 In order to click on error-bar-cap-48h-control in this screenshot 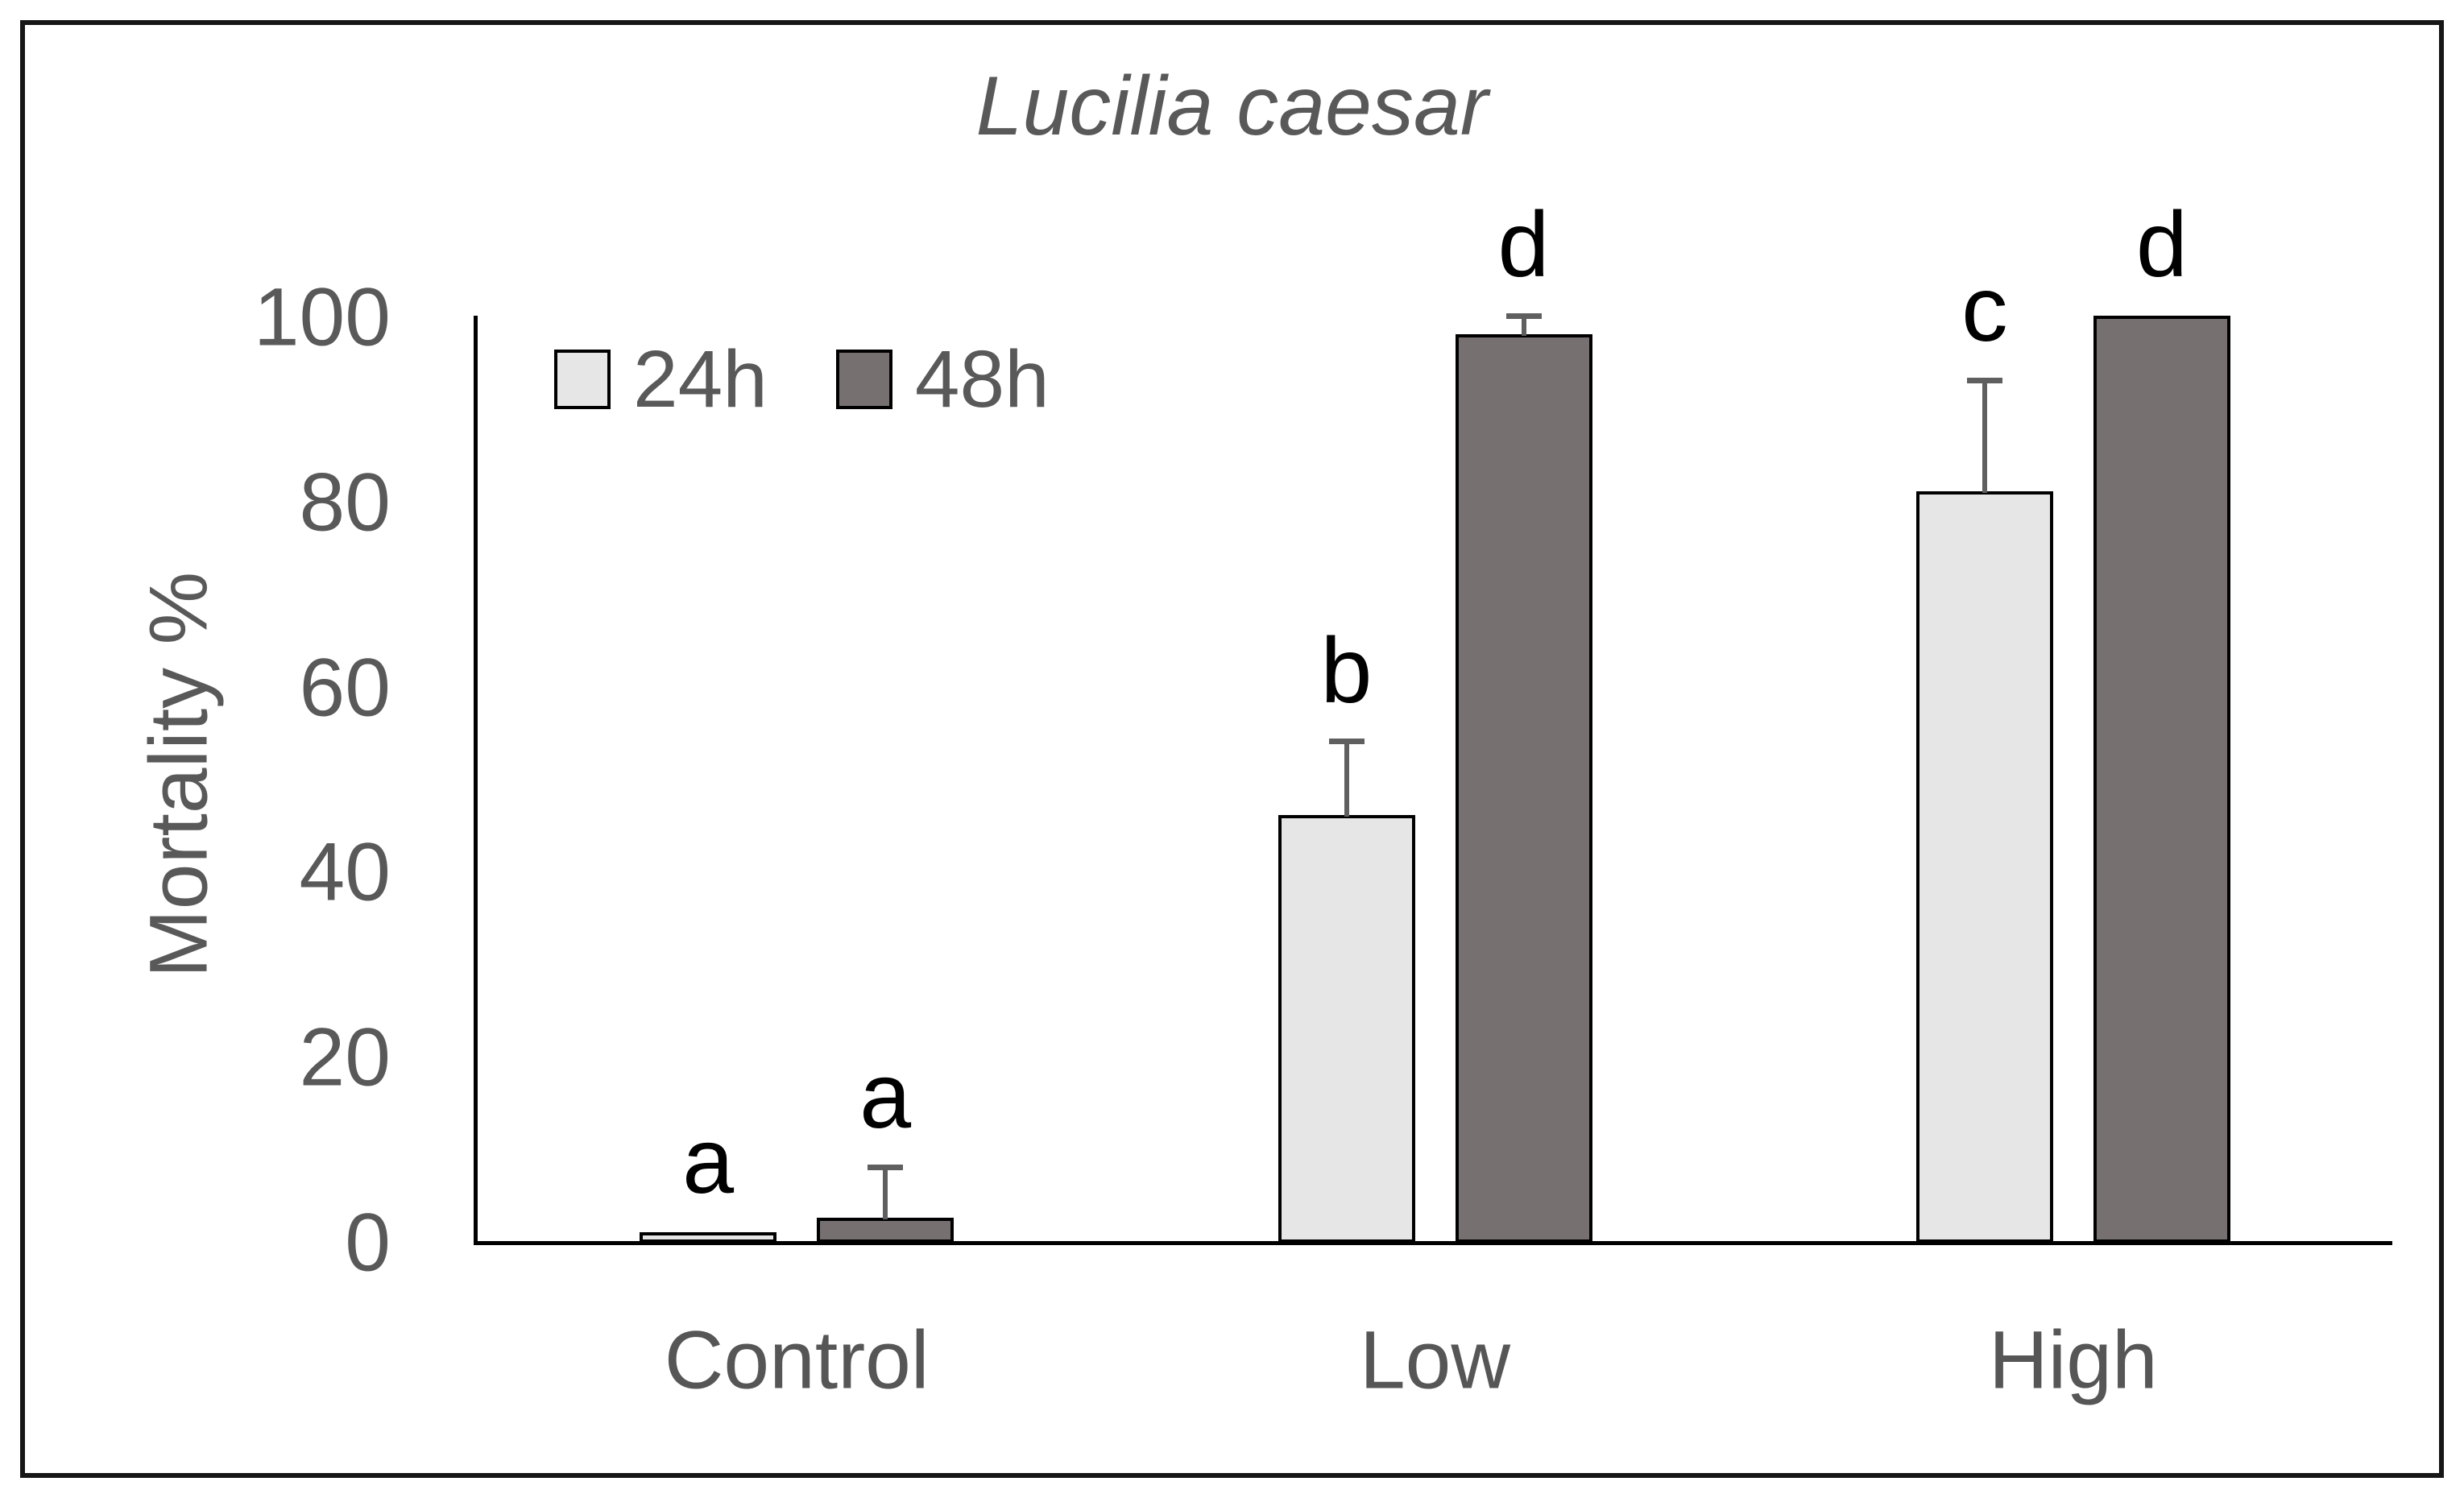, I will do `click(886, 1167)`.